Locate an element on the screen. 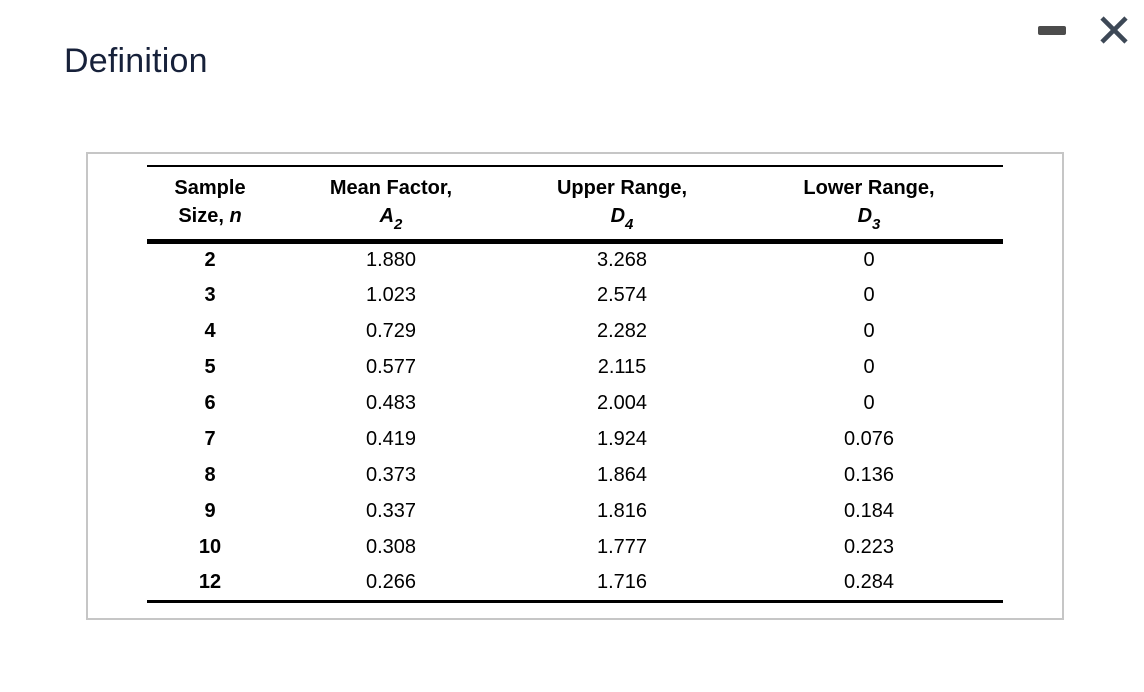 The width and height of the screenshot is (1144, 692). col-header-mean-factor: Mean Factor, A2 is located at coordinates (391, 205).